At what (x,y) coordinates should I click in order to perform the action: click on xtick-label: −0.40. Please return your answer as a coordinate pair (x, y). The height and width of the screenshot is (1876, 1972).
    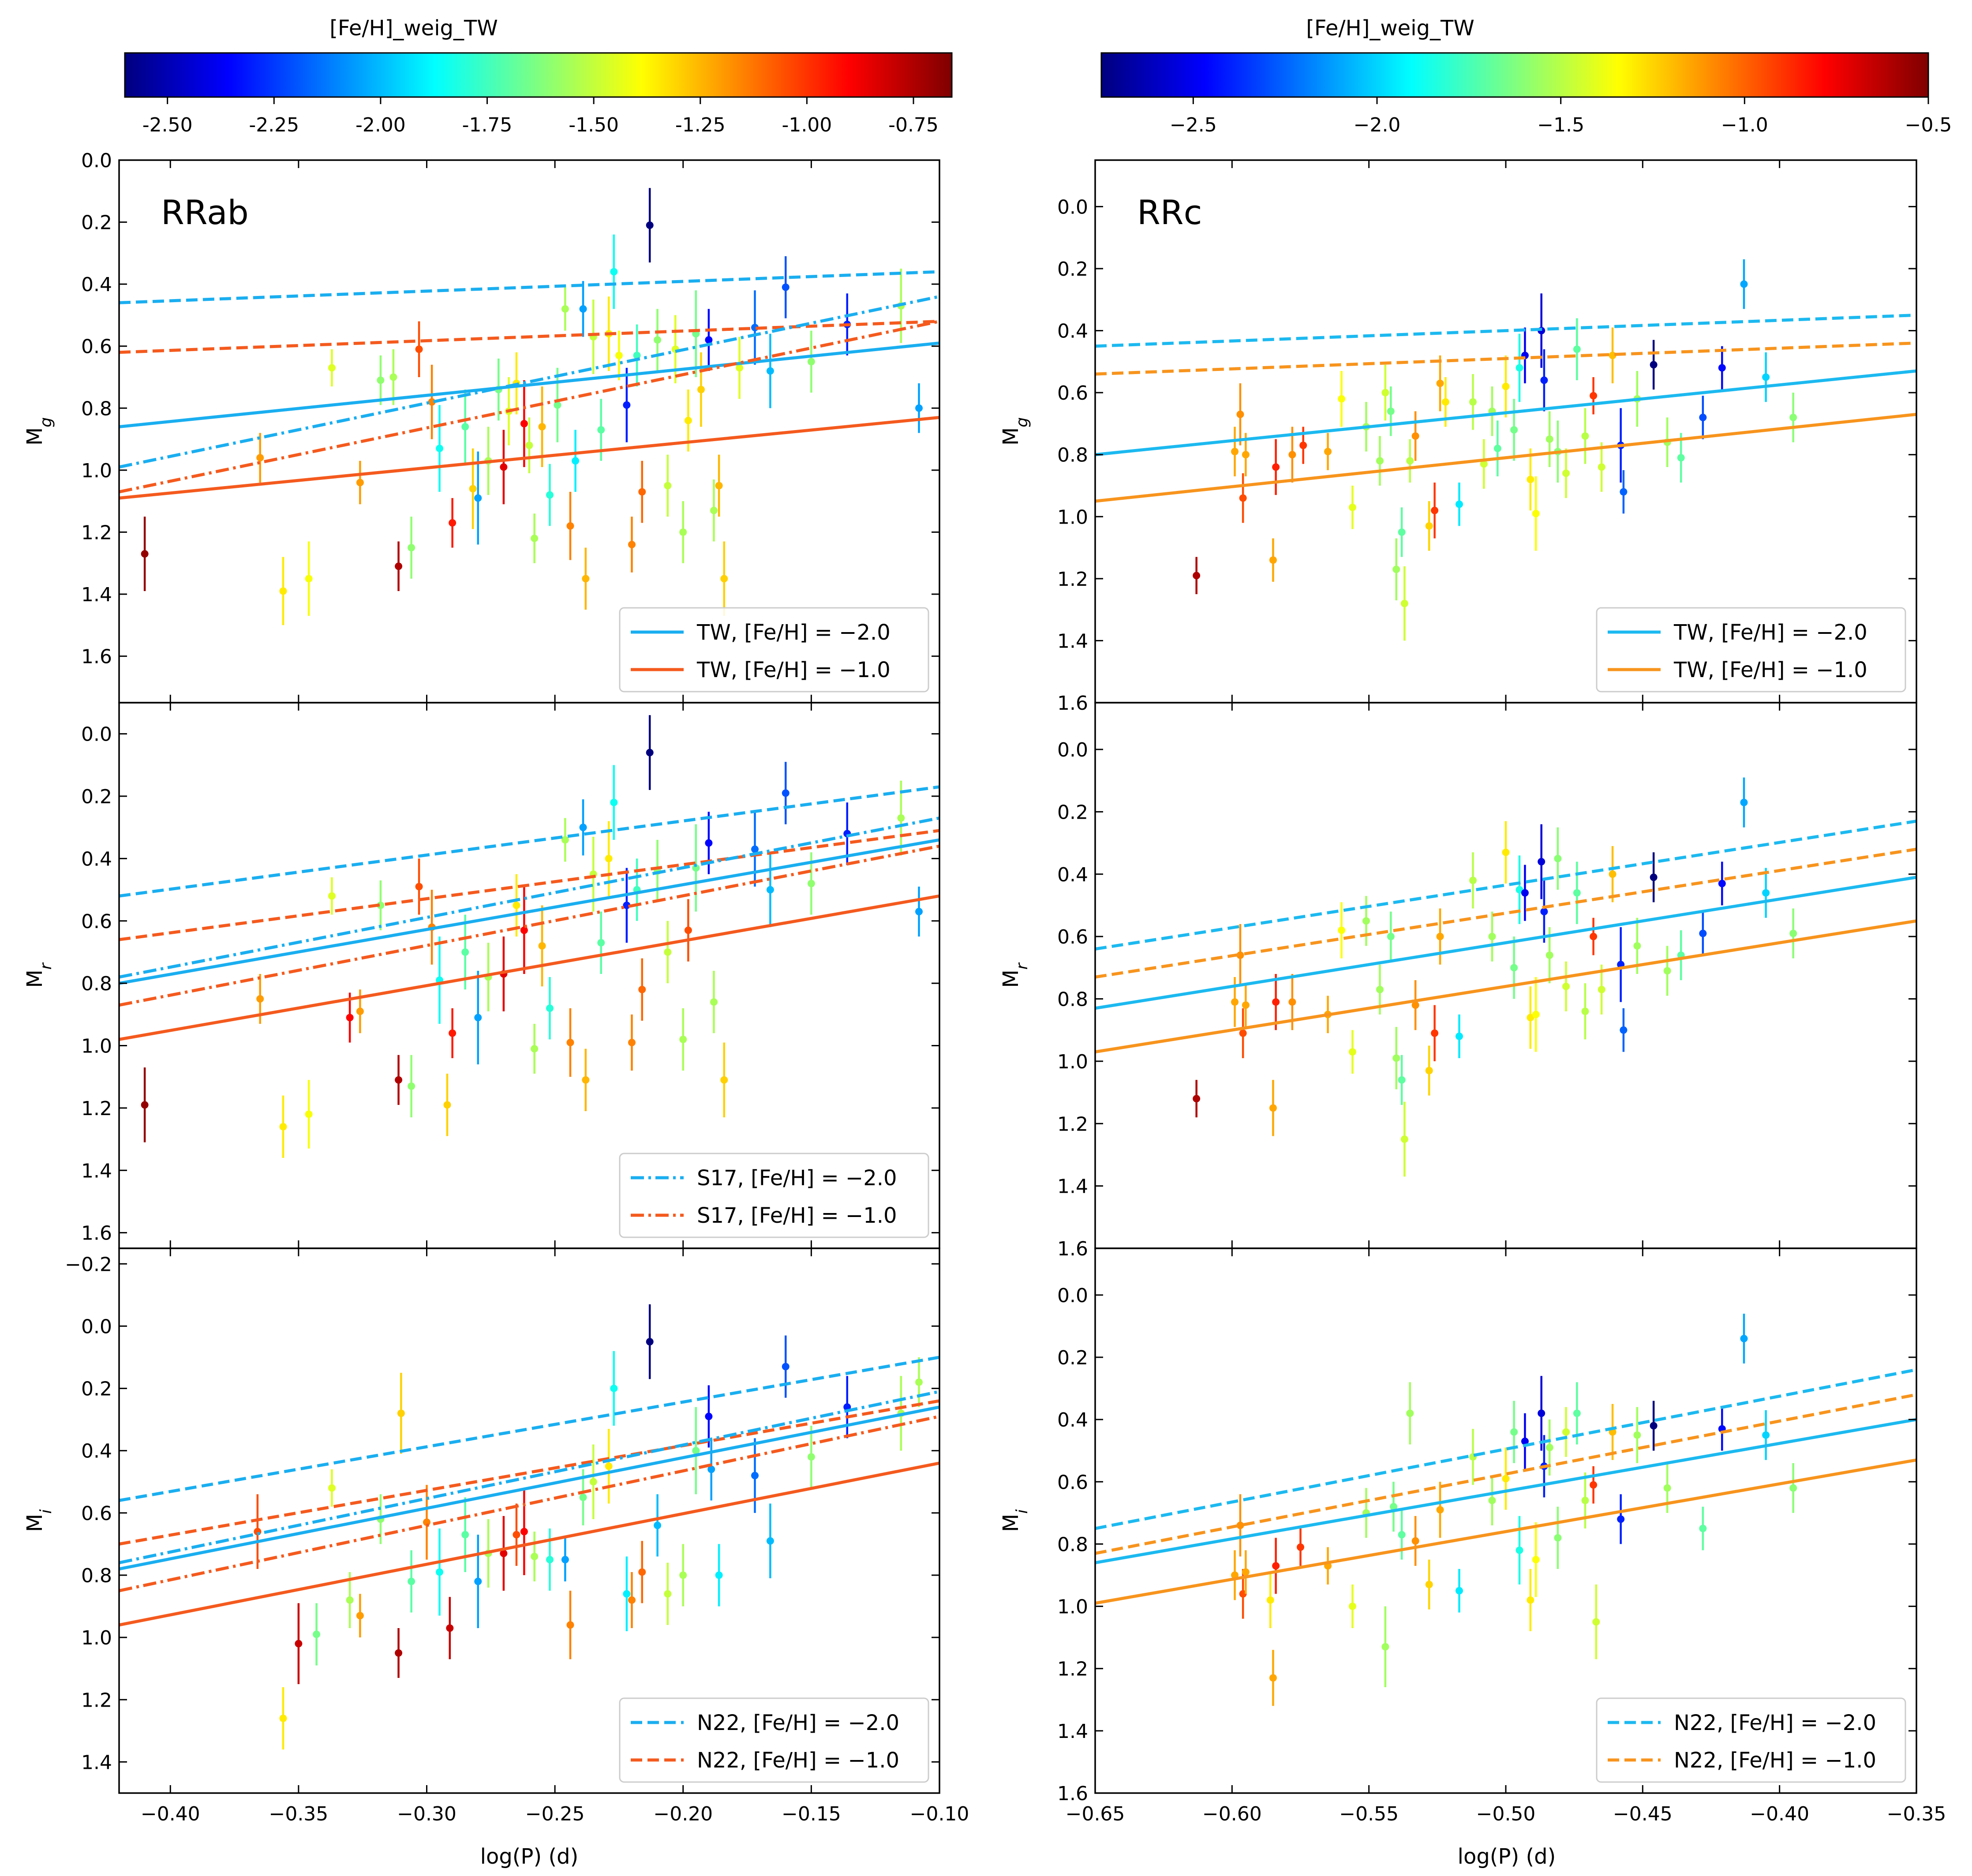
    Looking at the image, I should click on (1779, 1814).